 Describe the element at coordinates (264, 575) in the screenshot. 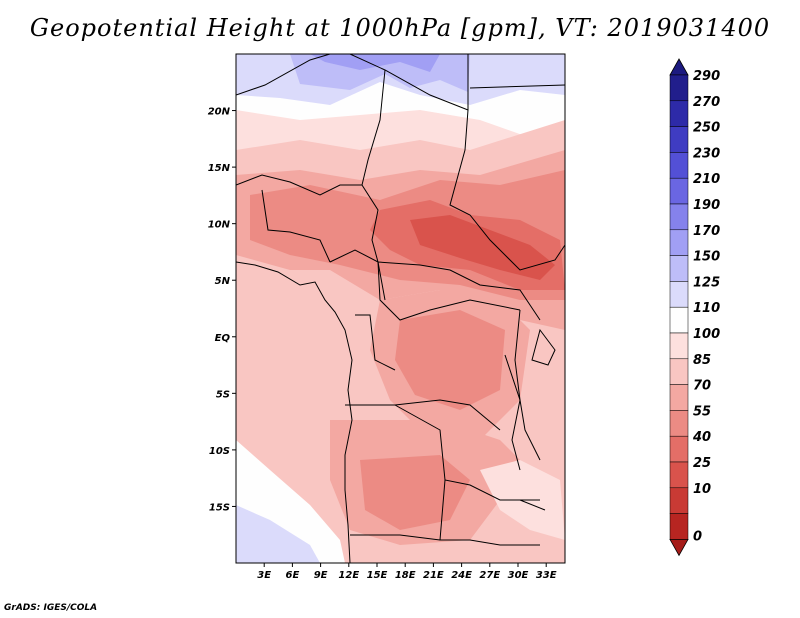

I see `lon-tick-label: 3E` at that location.